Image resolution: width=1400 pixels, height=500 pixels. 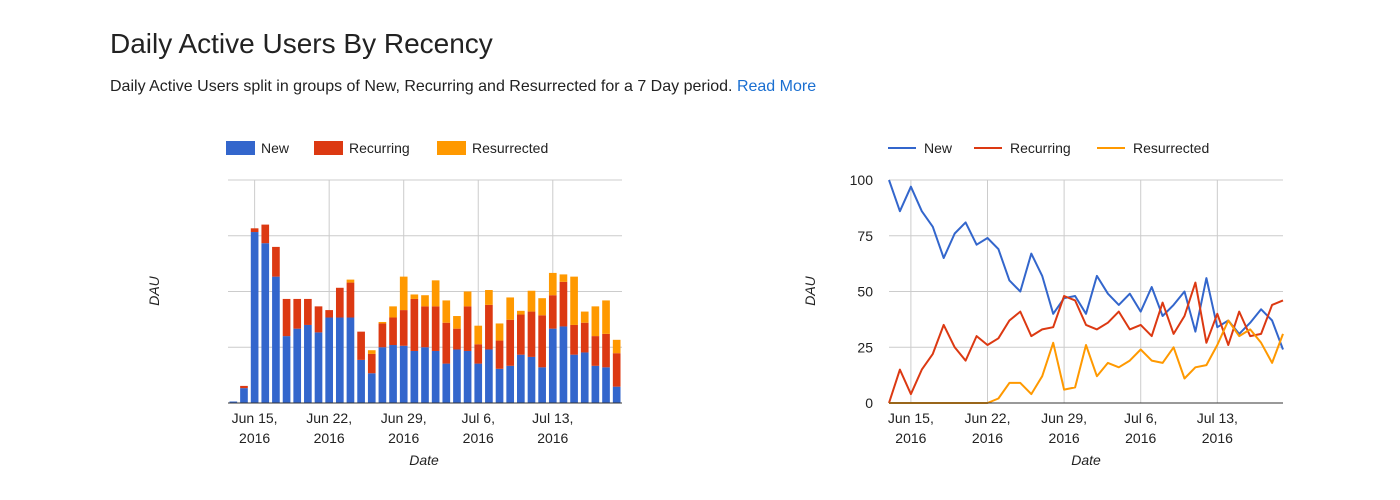 I want to click on line-x-tick-line1: Jun 29,, so click(x=1064, y=418).